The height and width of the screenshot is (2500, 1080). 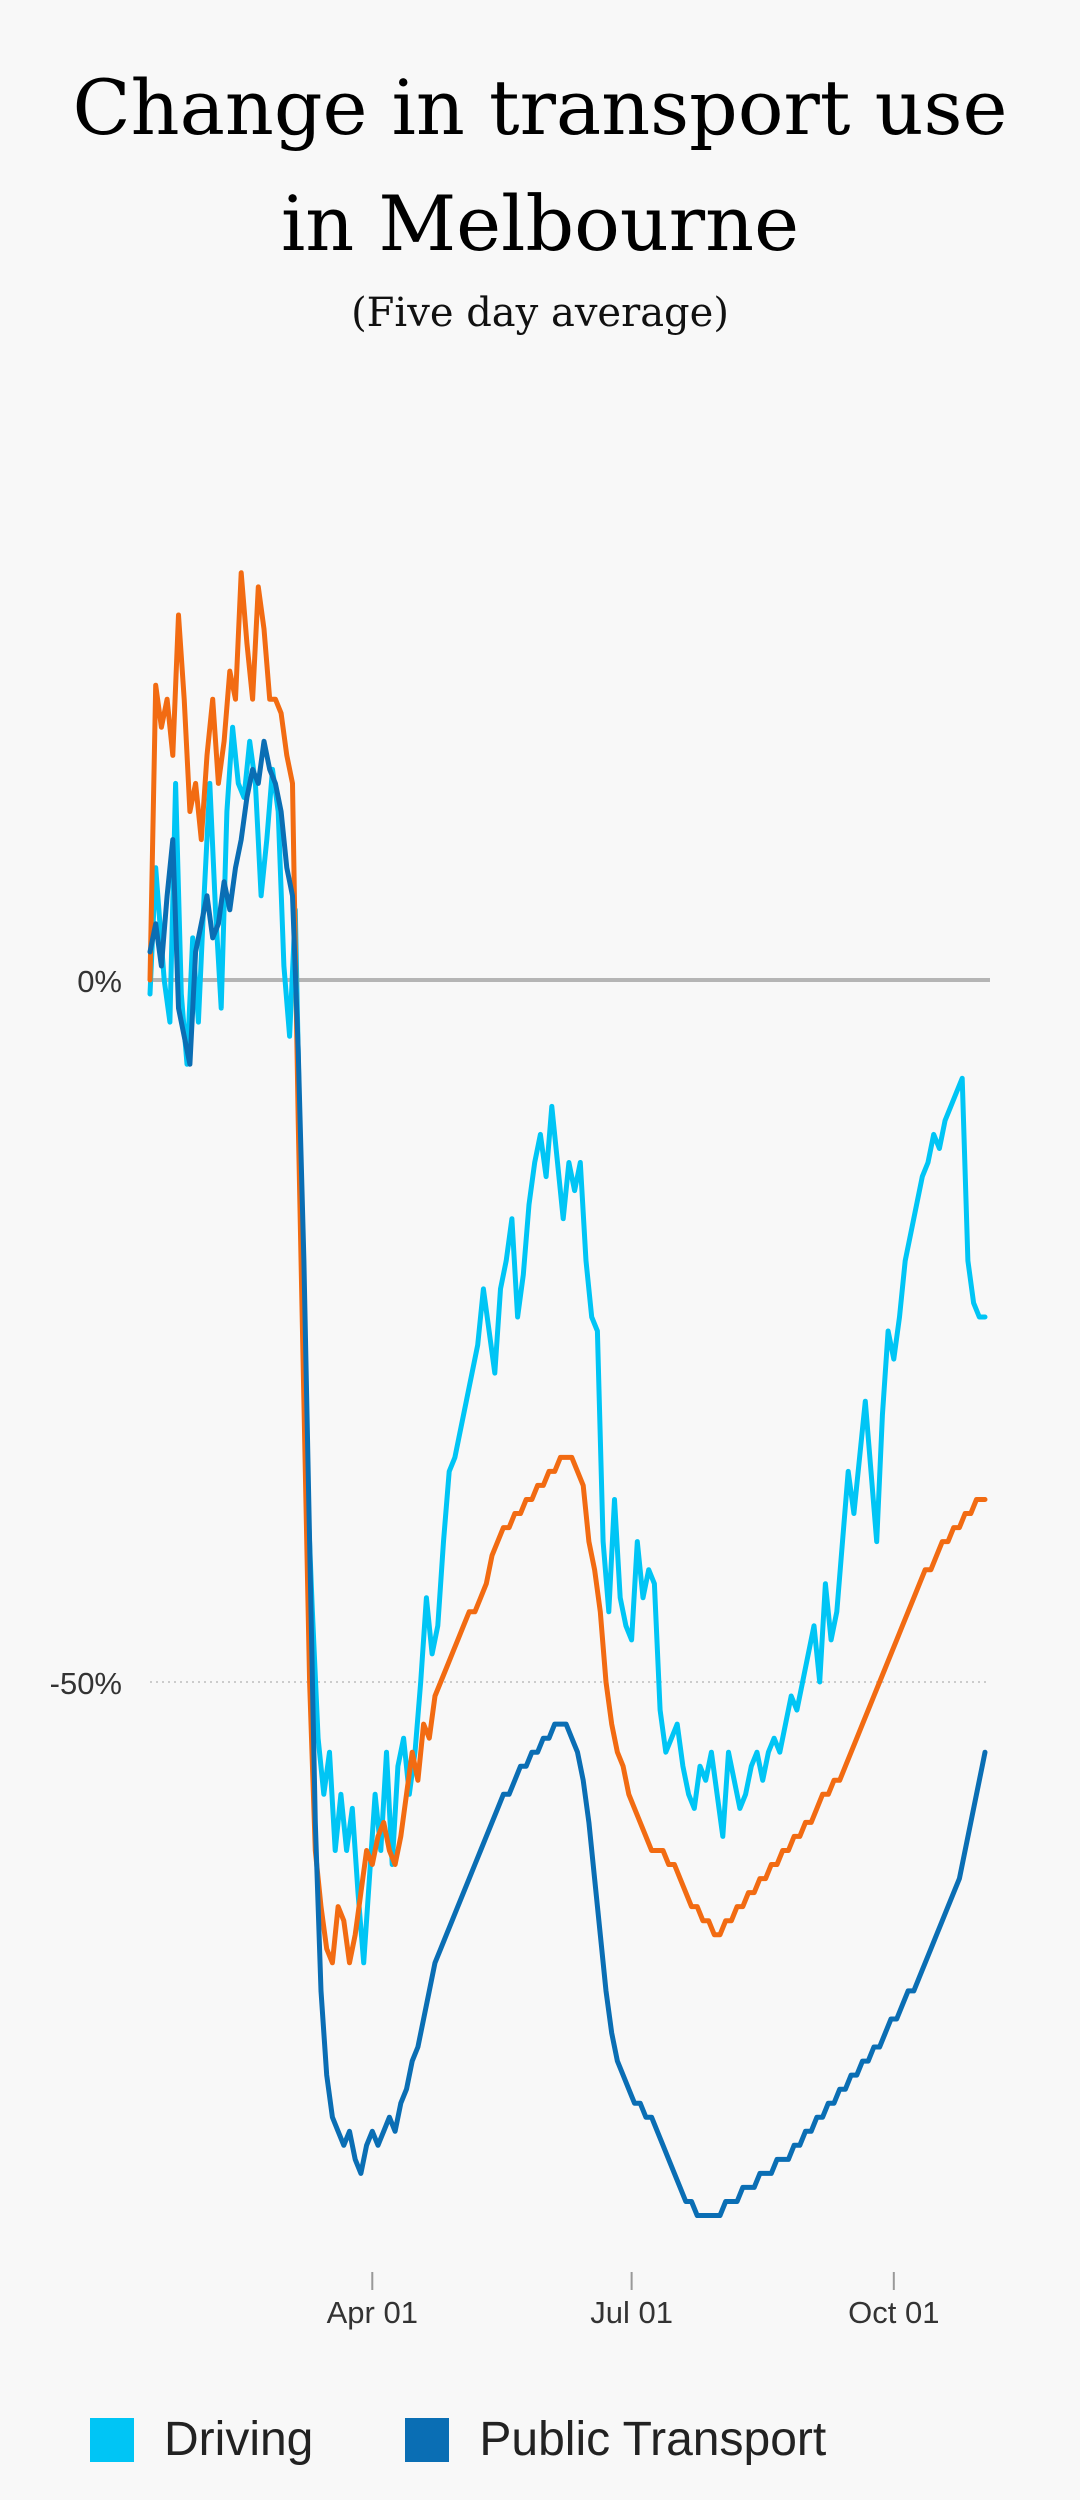 What do you see at coordinates (540, 166) in the screenshot?
I see `chart-title: Change in transport use in Melbourne` at bounding box center [540, 166].